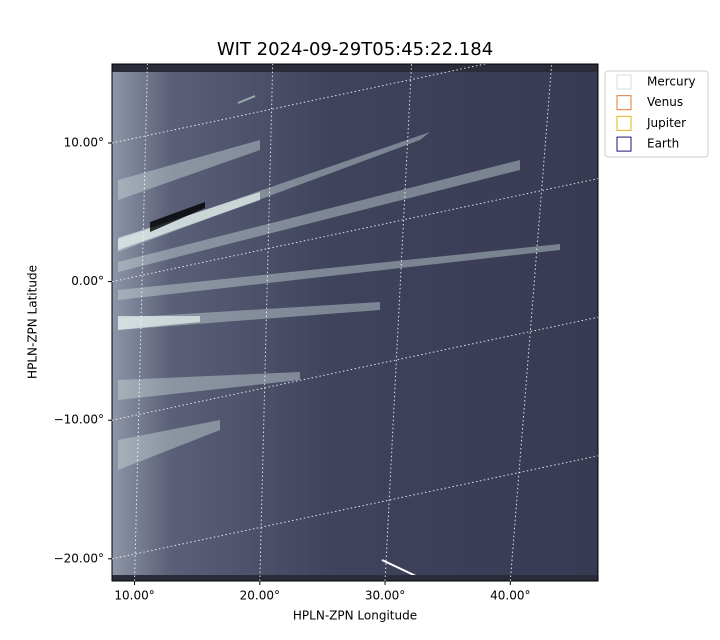 This screenshot has height=640, width=720. Describe the element at coordinates (665, 102) in the screenshot. I see `legend-label: Venus` at that location.